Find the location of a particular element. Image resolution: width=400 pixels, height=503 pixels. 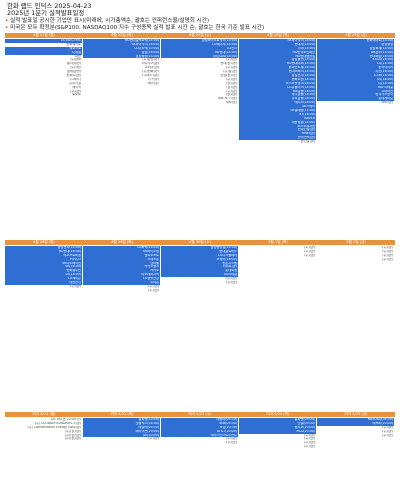

date-label: 4월 23일 (수) is located at coordinates (200, 35).